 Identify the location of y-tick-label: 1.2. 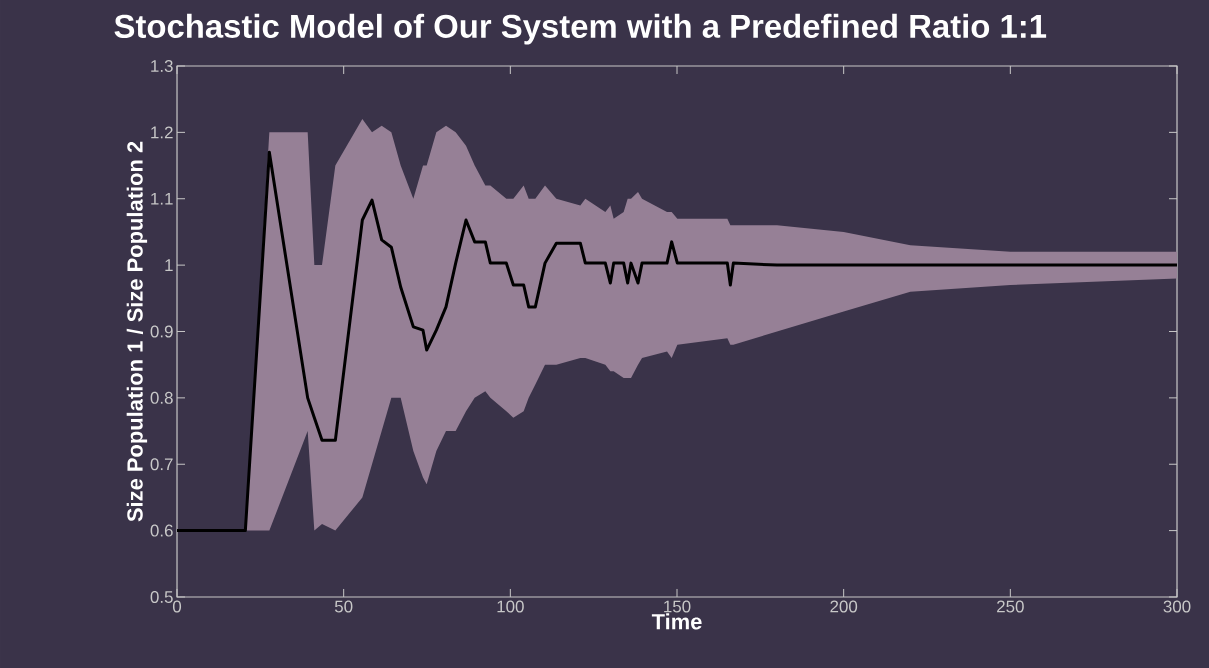
(162, 132).